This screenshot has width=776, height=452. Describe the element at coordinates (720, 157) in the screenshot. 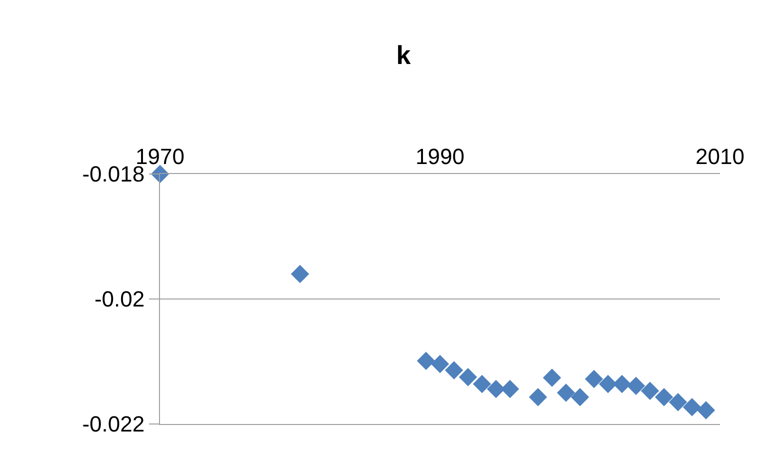

I see `x-tick-label: 2010` at that location.